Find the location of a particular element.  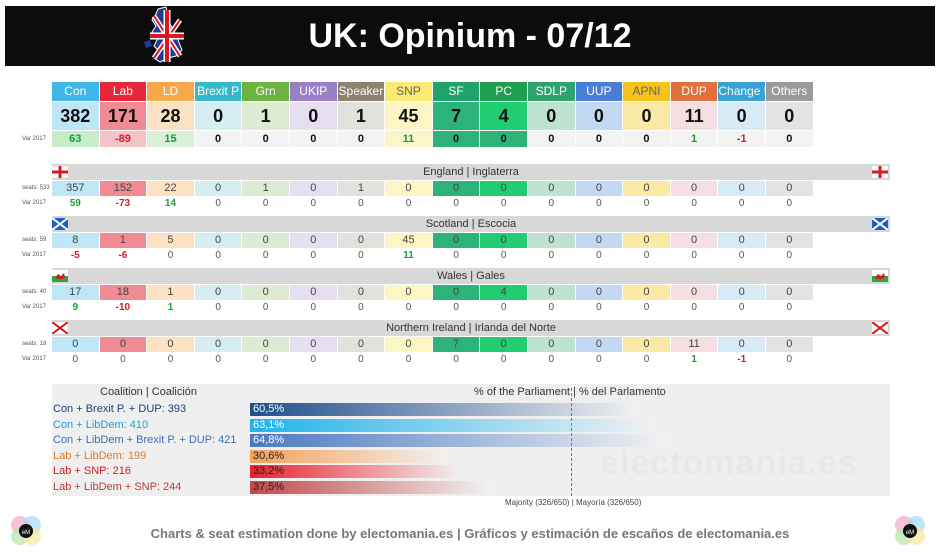

electomania-logo-left: eM is located at coordinates (26, 530).